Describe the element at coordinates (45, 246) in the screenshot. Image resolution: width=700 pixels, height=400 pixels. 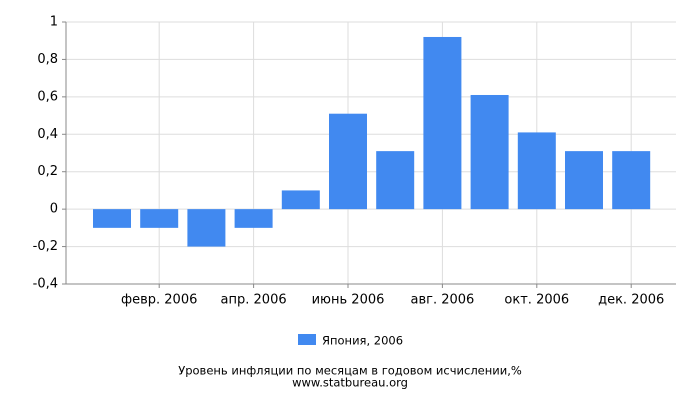
I see `y-tick-label: -0,2` at that location.